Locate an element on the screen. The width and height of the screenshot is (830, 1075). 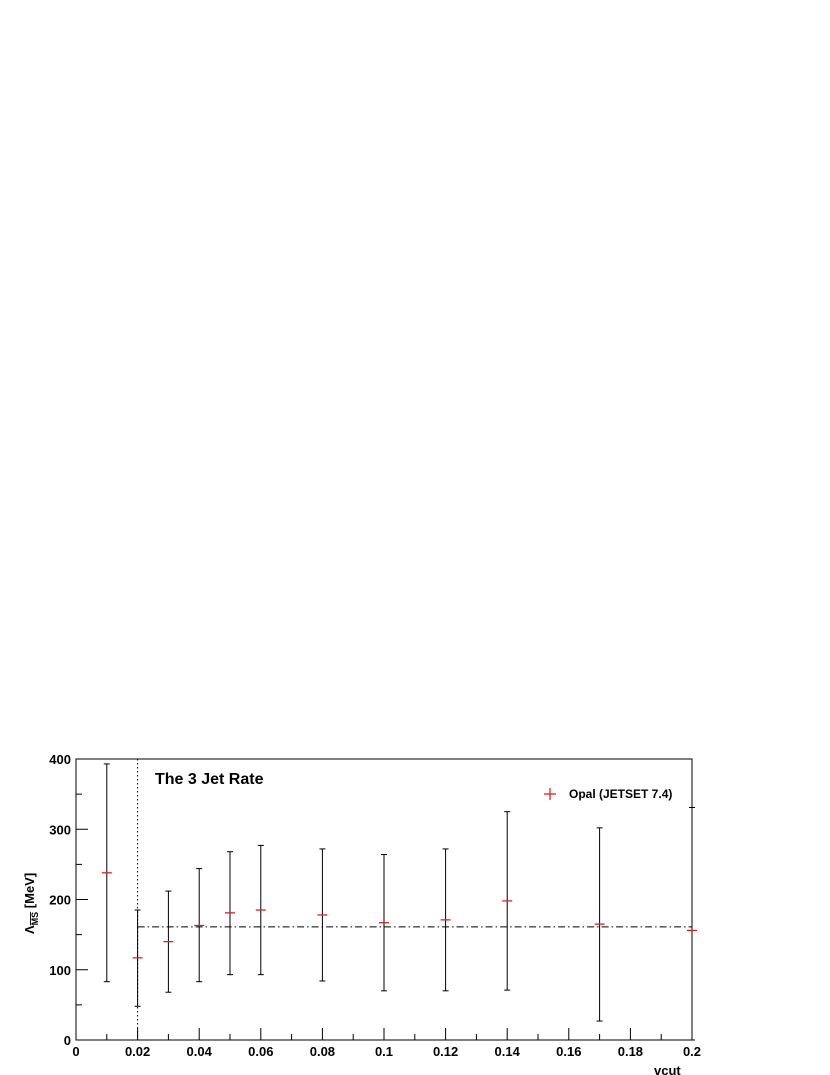
x-tick-label-3: 0.06 is located at coordinates (260, 1051).